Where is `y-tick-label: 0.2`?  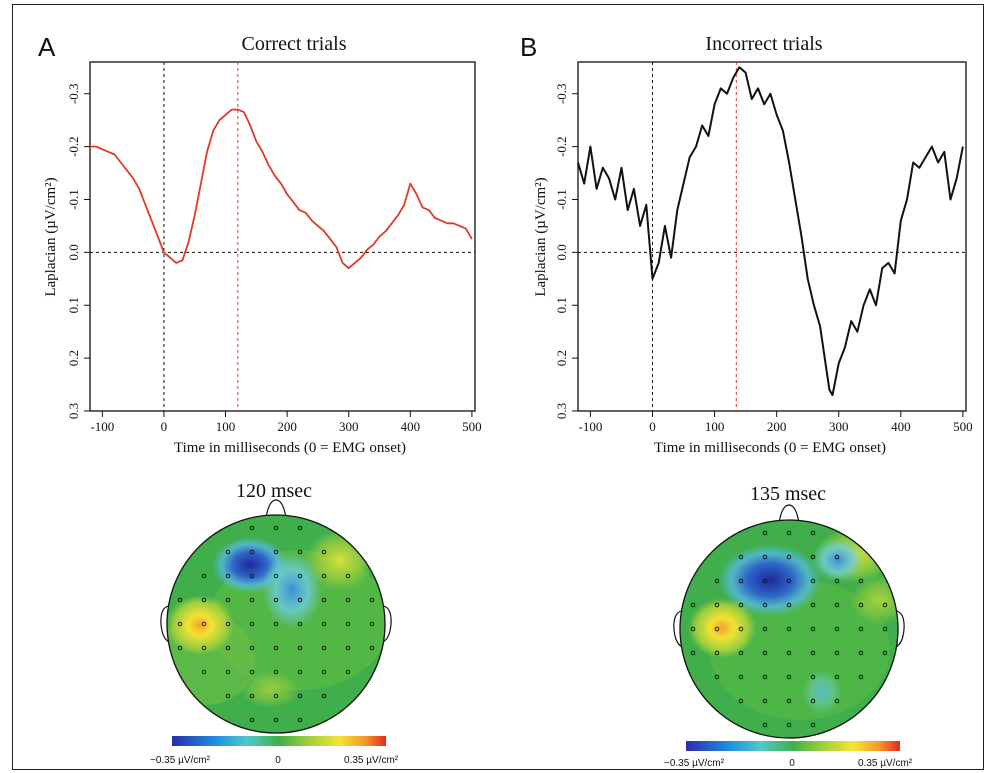
y-tick-label: 0.2 is located at coordinates (561, 358).